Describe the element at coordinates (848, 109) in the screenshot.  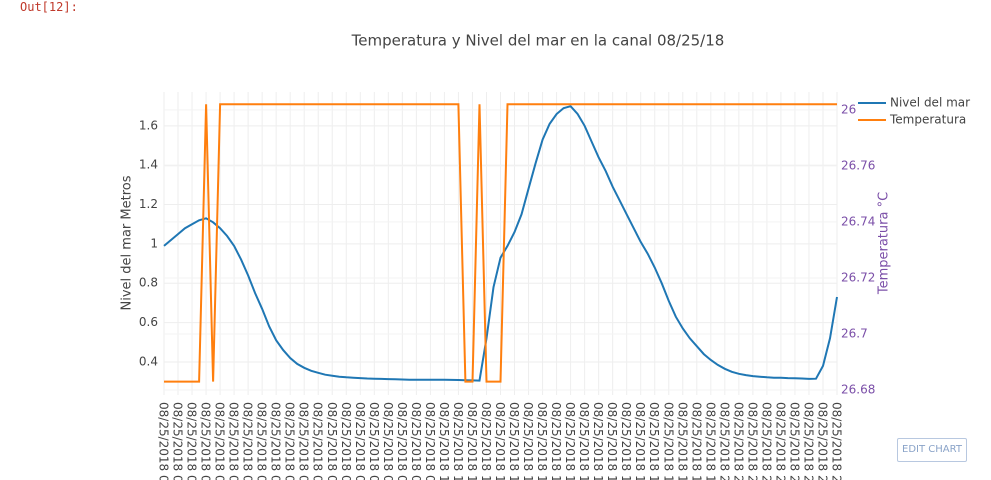
I see `y2-tick-label: 26` at that location.